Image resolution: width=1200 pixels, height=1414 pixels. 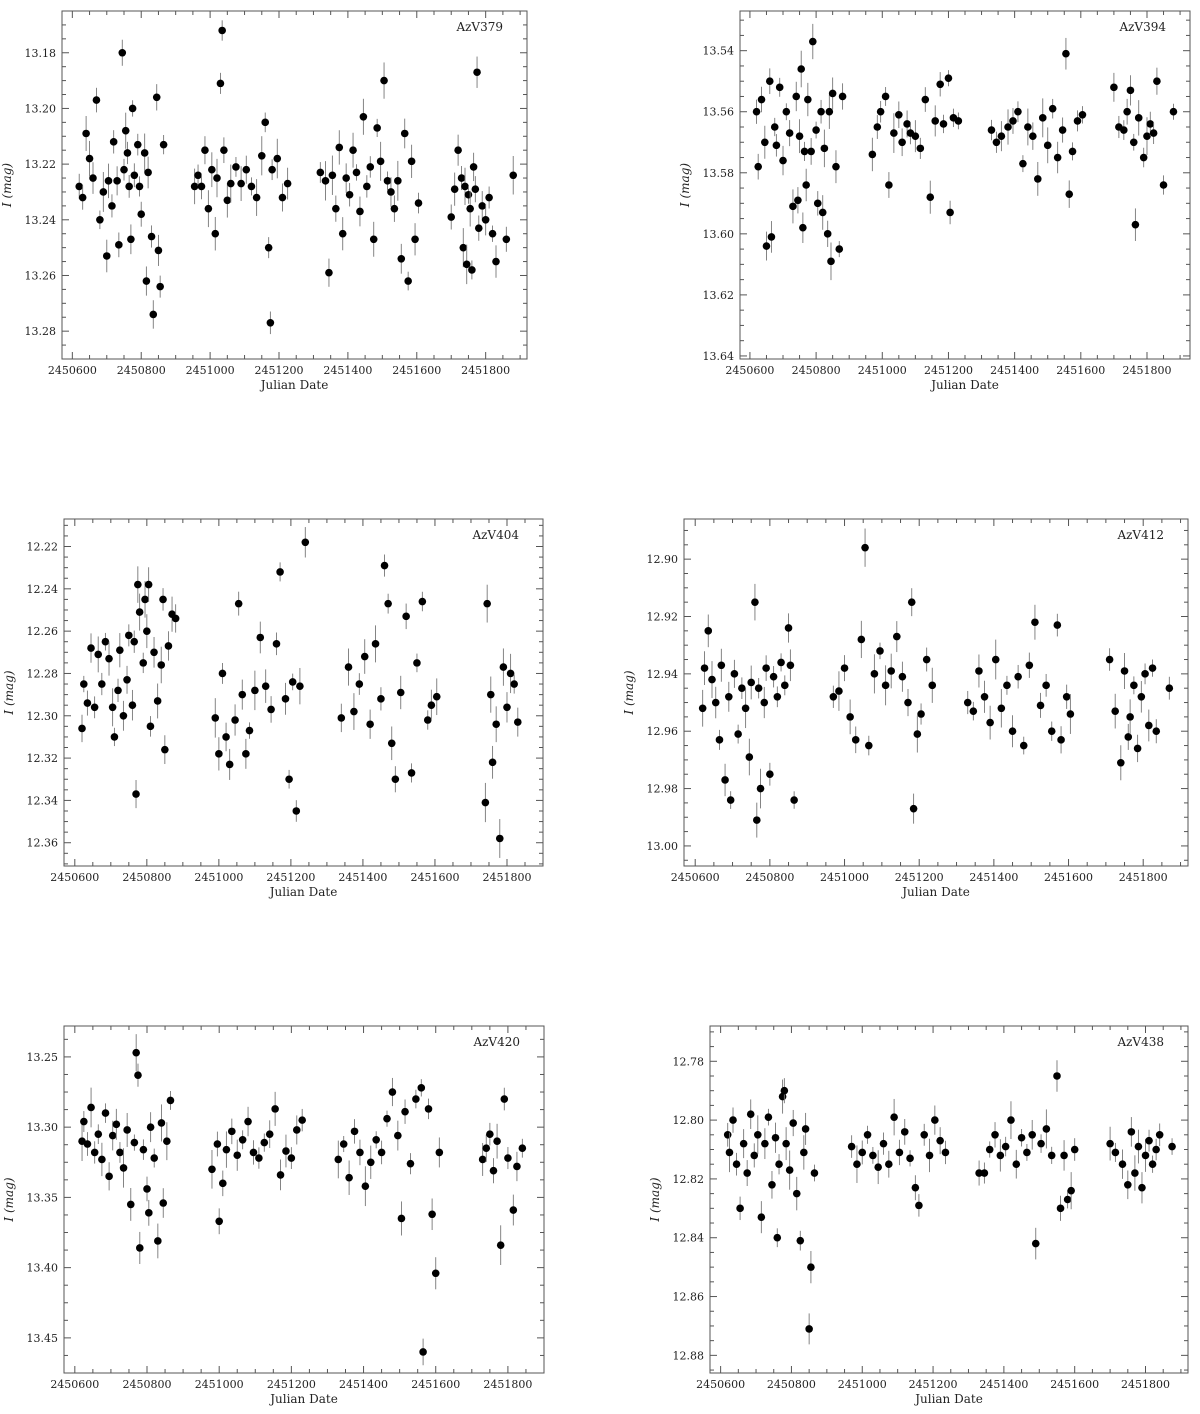 I want to click on y-tick-label: 12.98, so click(x=663, y=789).